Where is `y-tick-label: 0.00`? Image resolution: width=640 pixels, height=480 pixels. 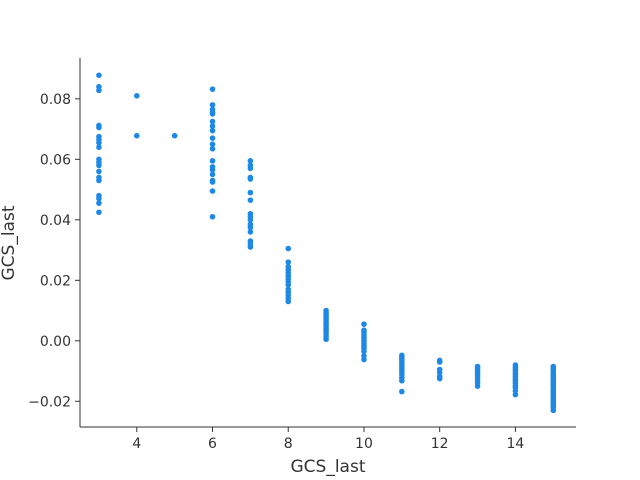
y-tick-label: 0.00 is located at coordinates (55, 342).